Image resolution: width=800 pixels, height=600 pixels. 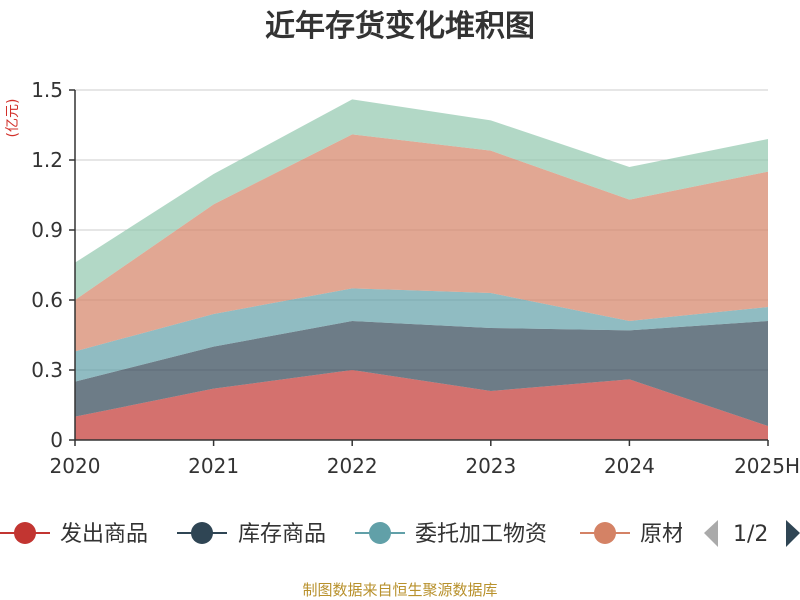 I want to click on x-axis-tick-labels: 2020 2021 2022 2023 2024 2025H, so click(x=425, y=466).